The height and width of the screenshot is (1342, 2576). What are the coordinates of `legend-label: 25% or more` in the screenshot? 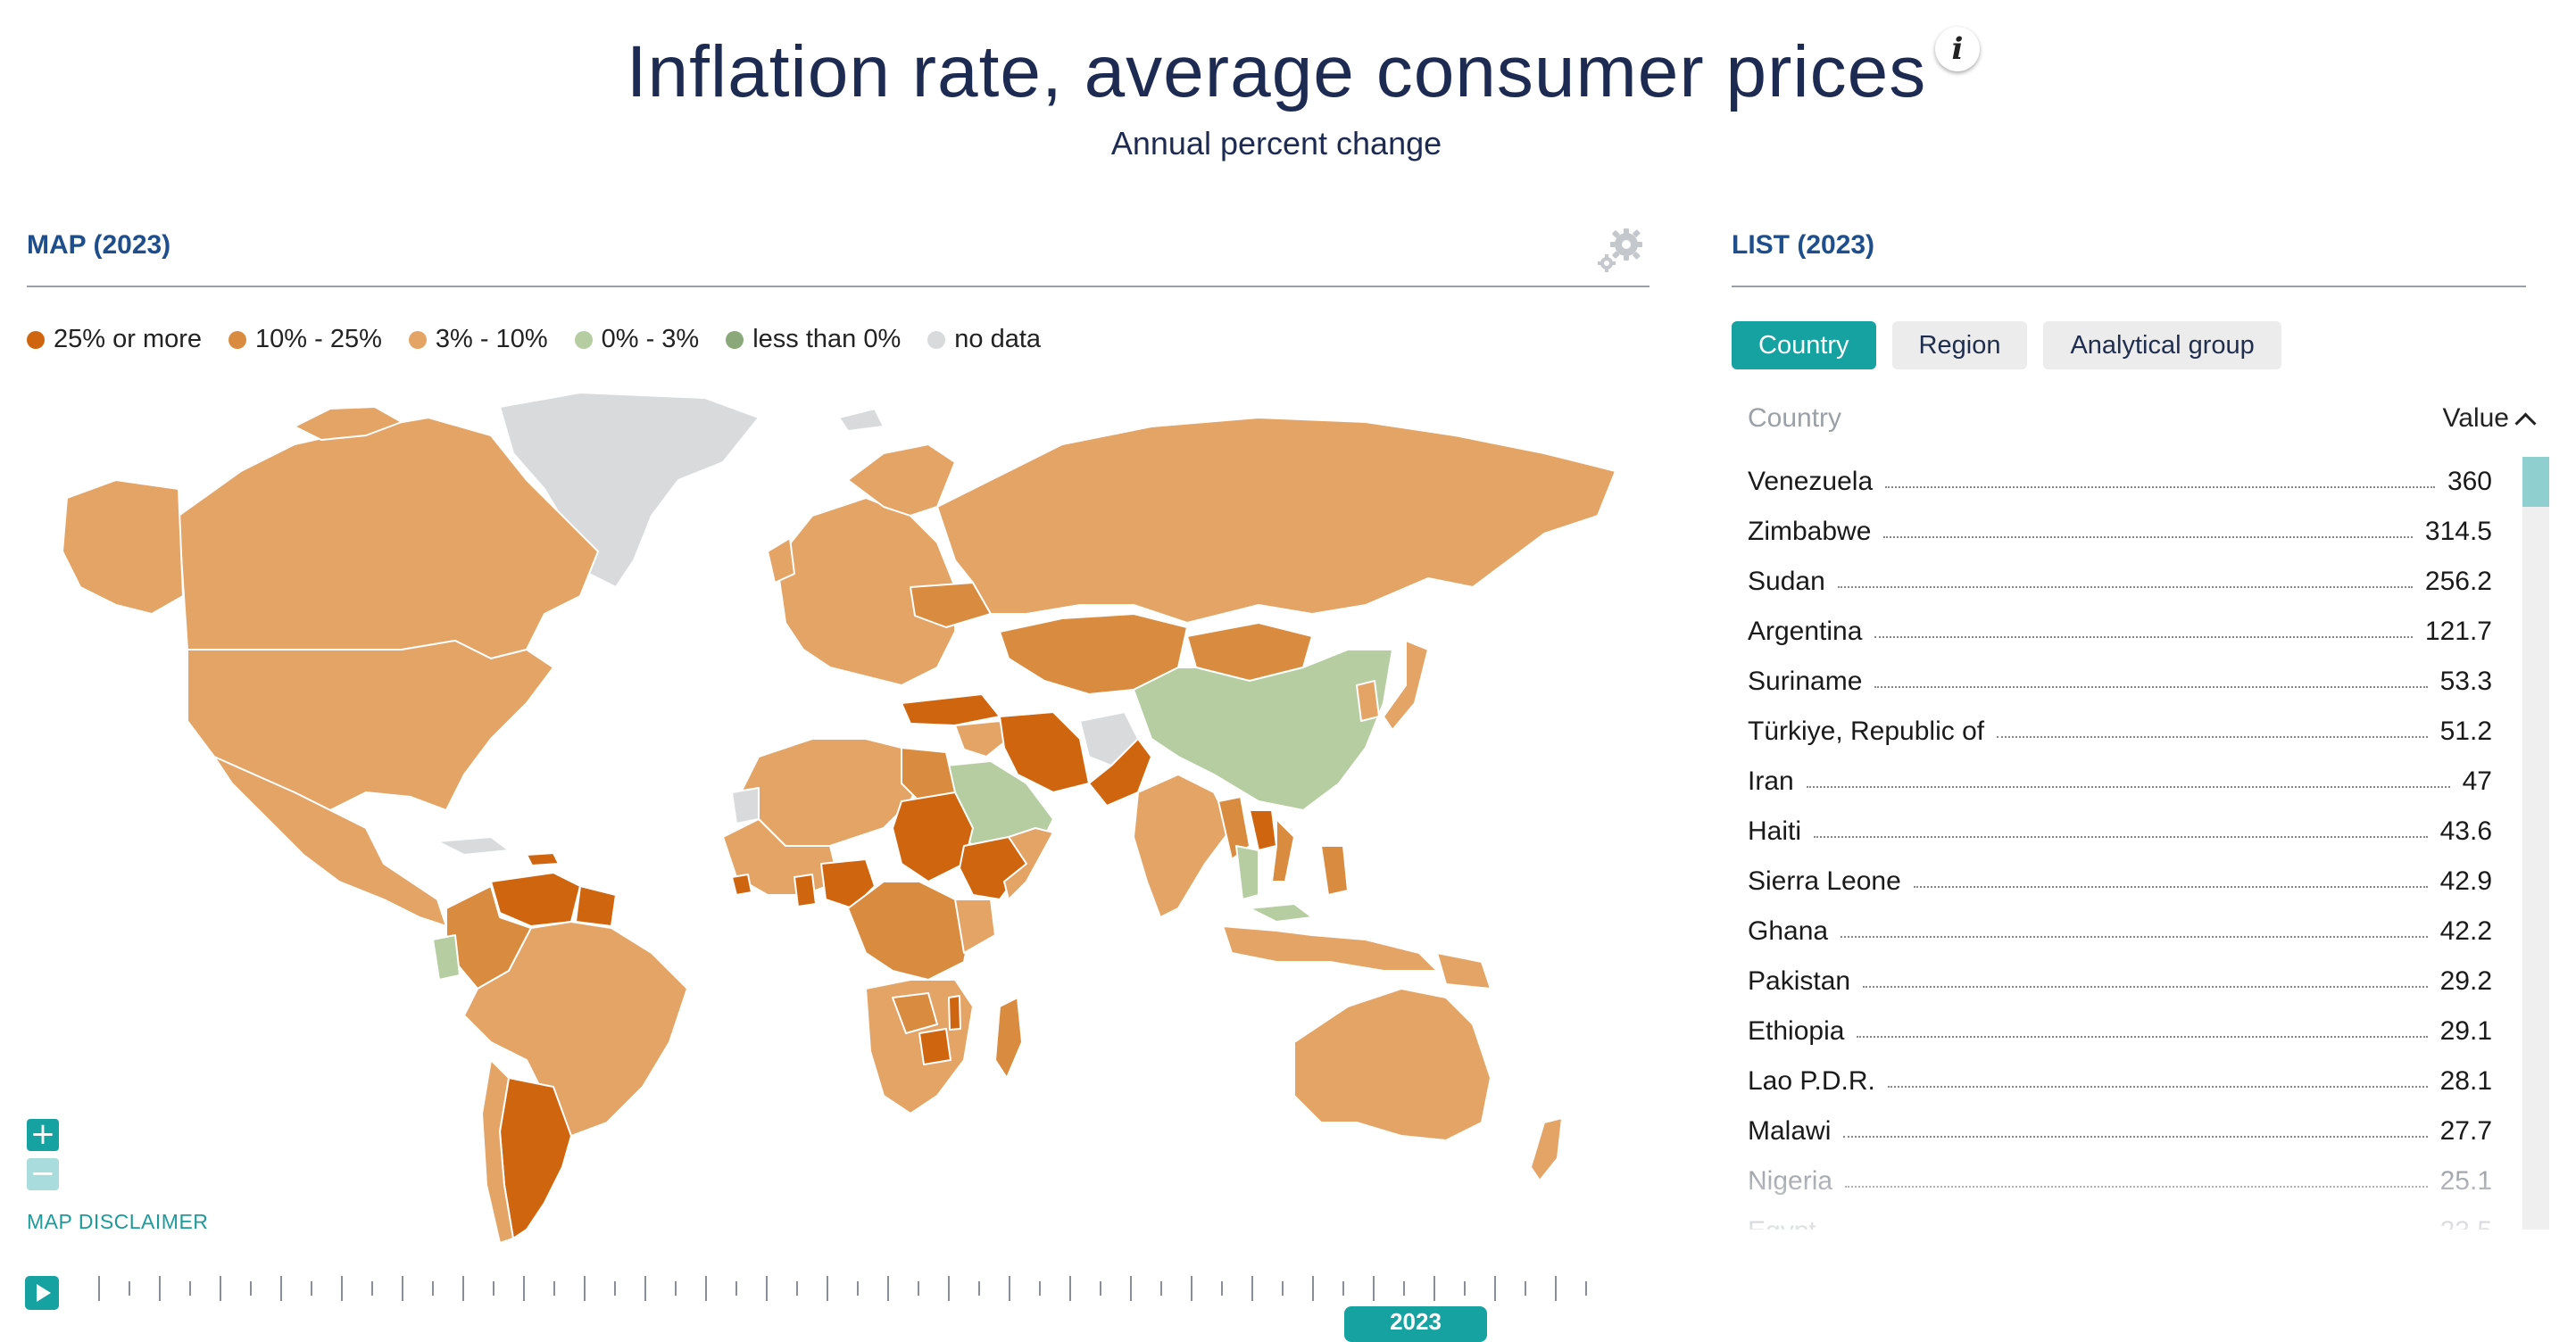 It's located at (128, 339).